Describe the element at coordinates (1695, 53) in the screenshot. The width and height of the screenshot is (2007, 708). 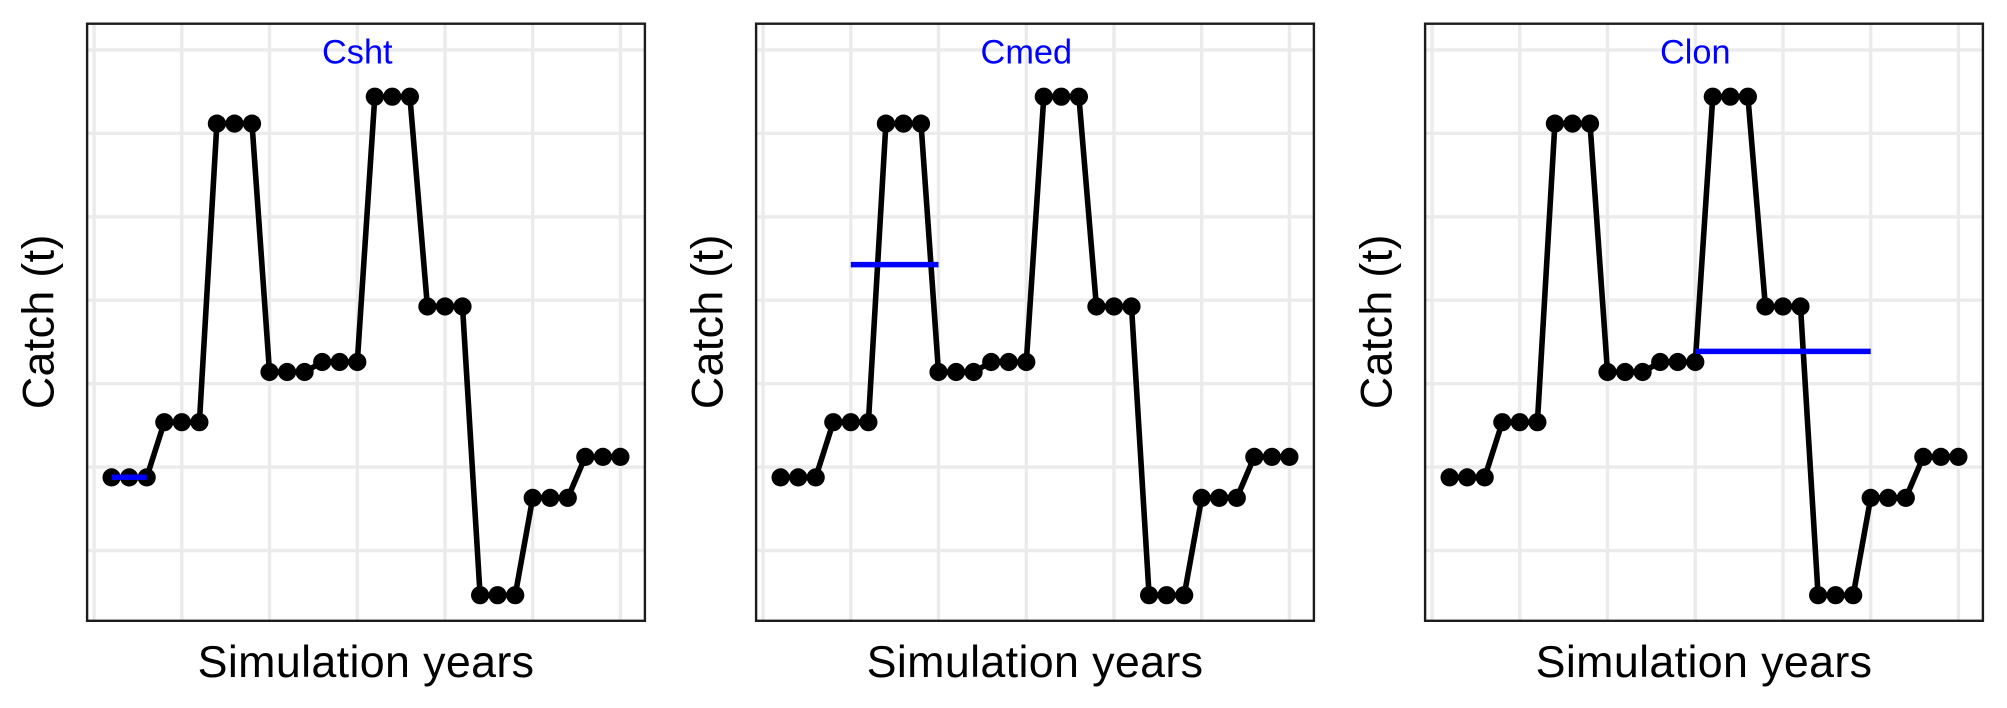
I see `svg-text: Clon` at that location.